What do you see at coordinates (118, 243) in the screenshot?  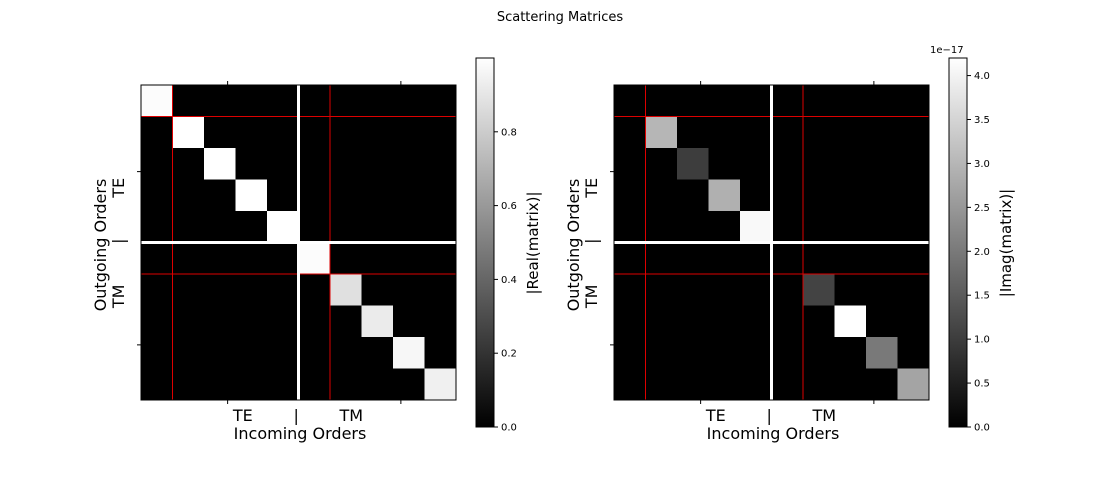 I see `y-group-label-real: TM | TE` at bounding box center [118, 243].